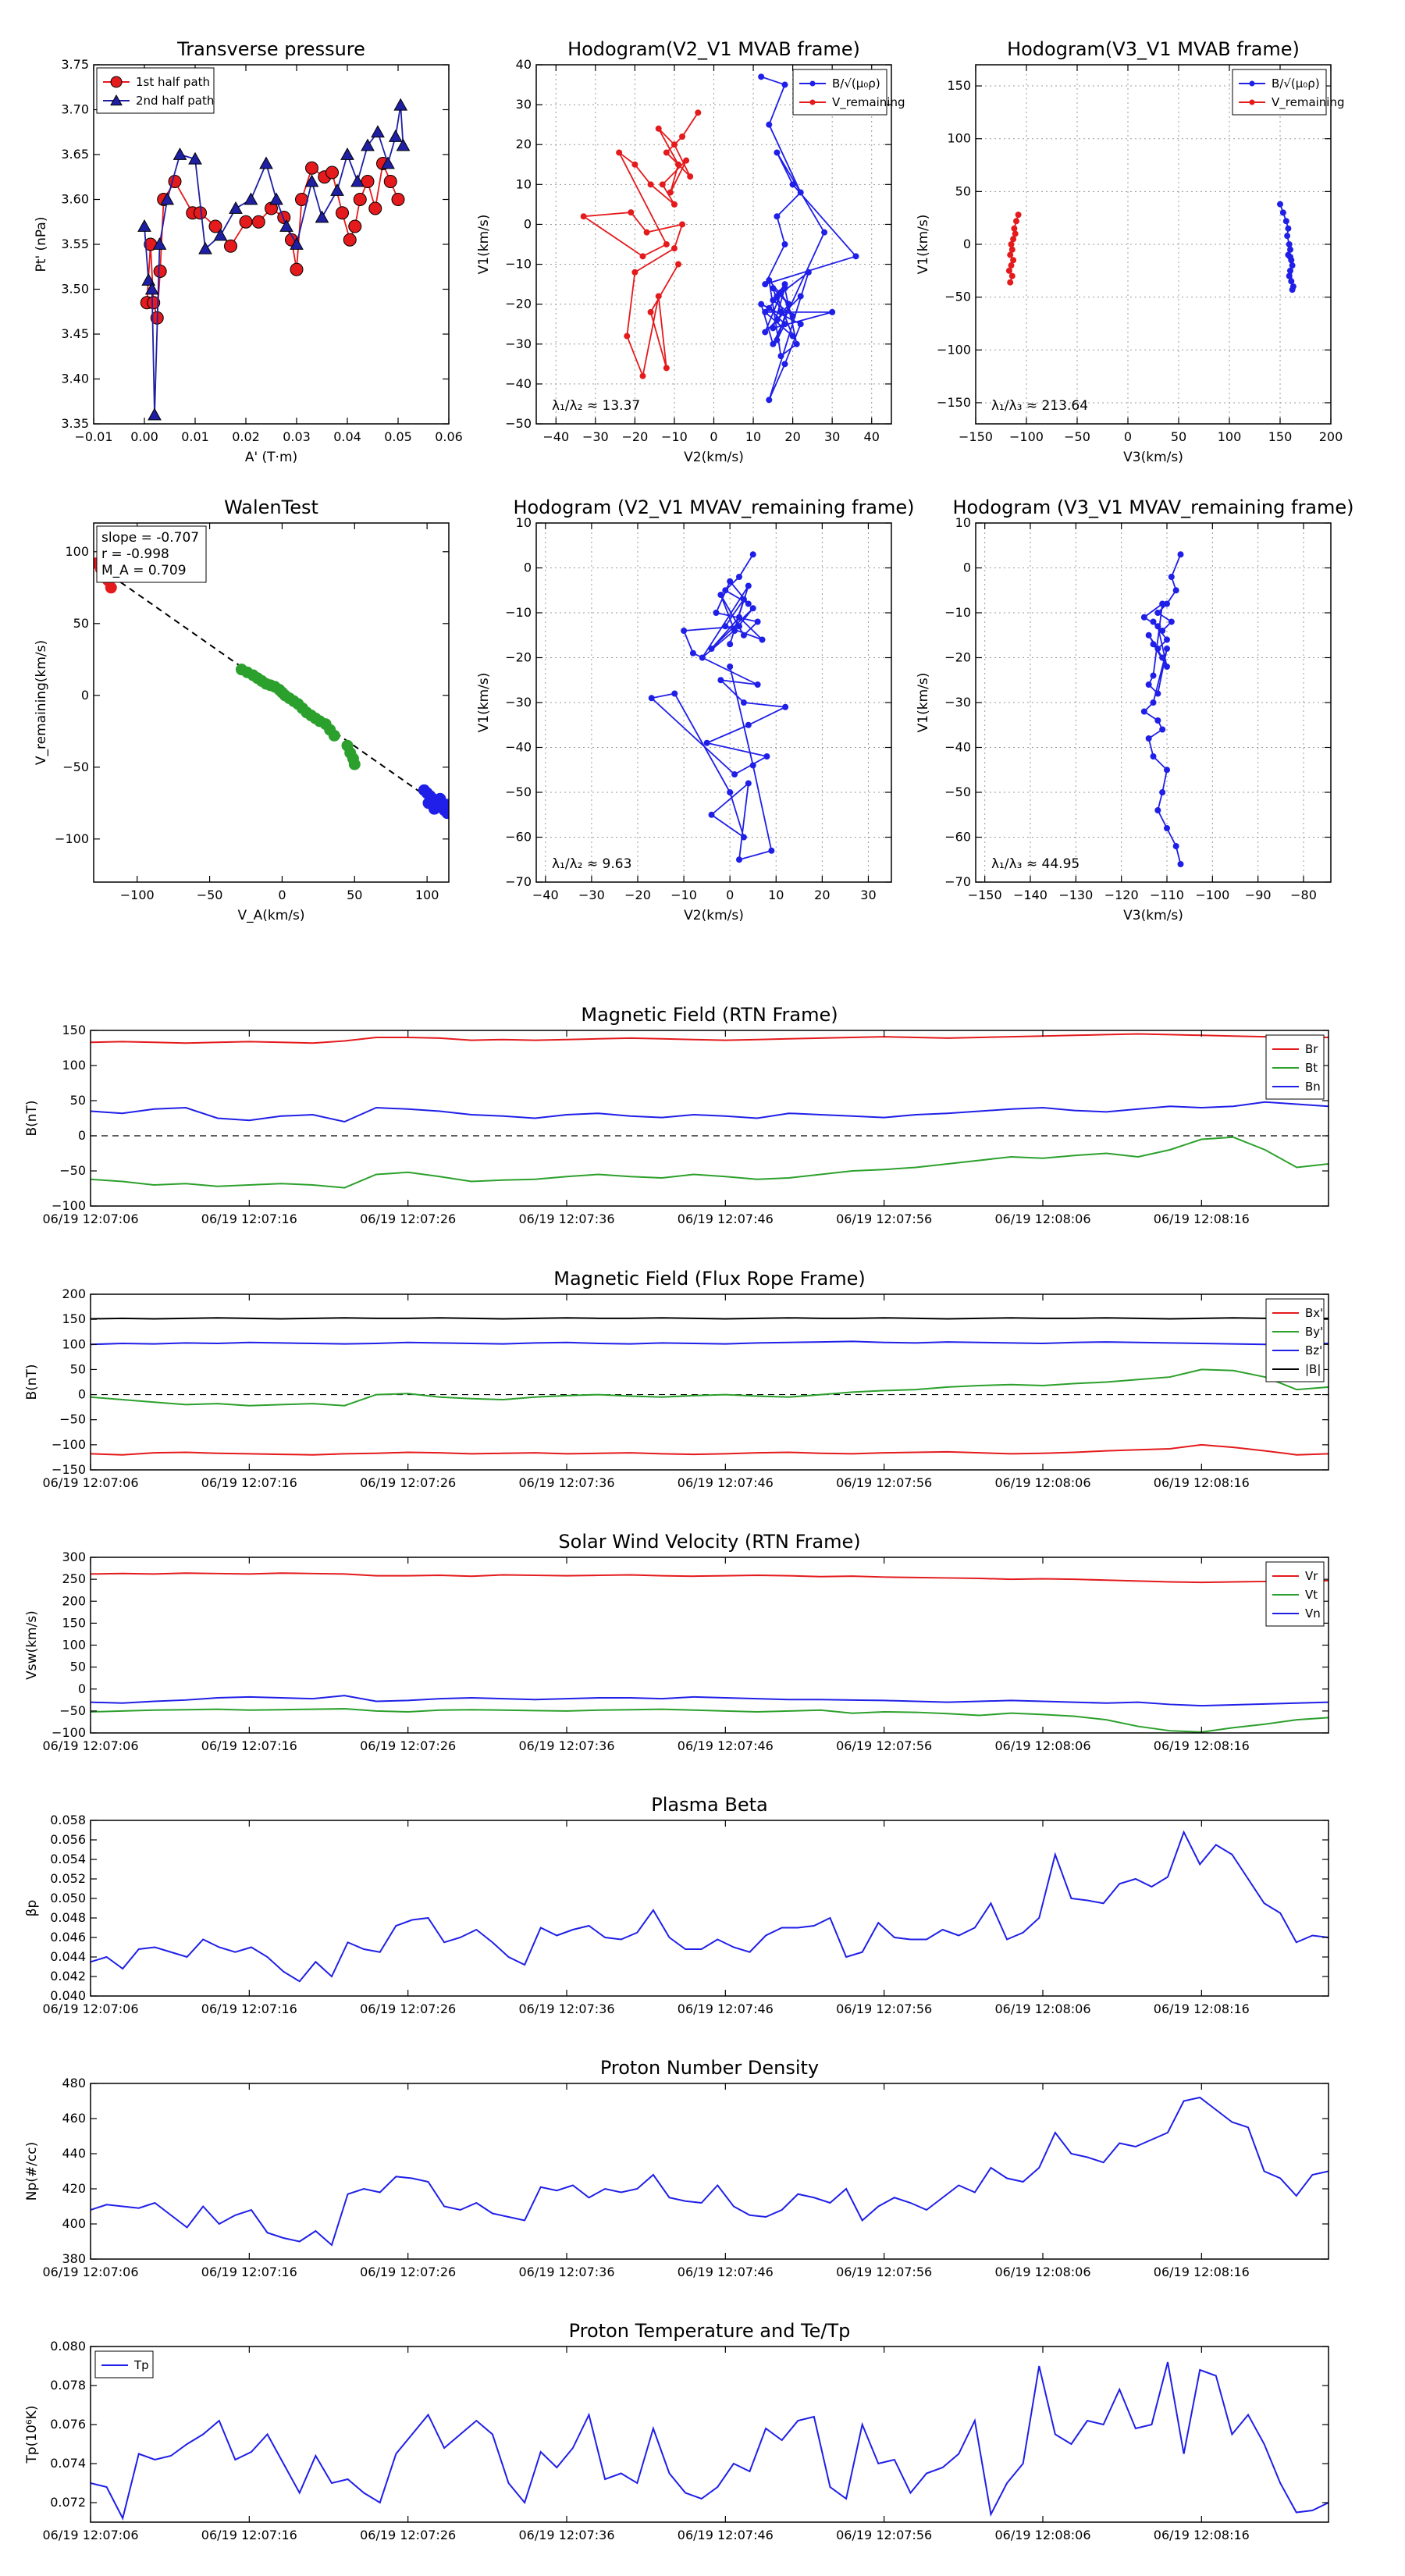  Describe the element at coordinates (518, 612) in the screenshot. I see `hodo_vav_v2v1-ytick-label-6: −10` at that location.